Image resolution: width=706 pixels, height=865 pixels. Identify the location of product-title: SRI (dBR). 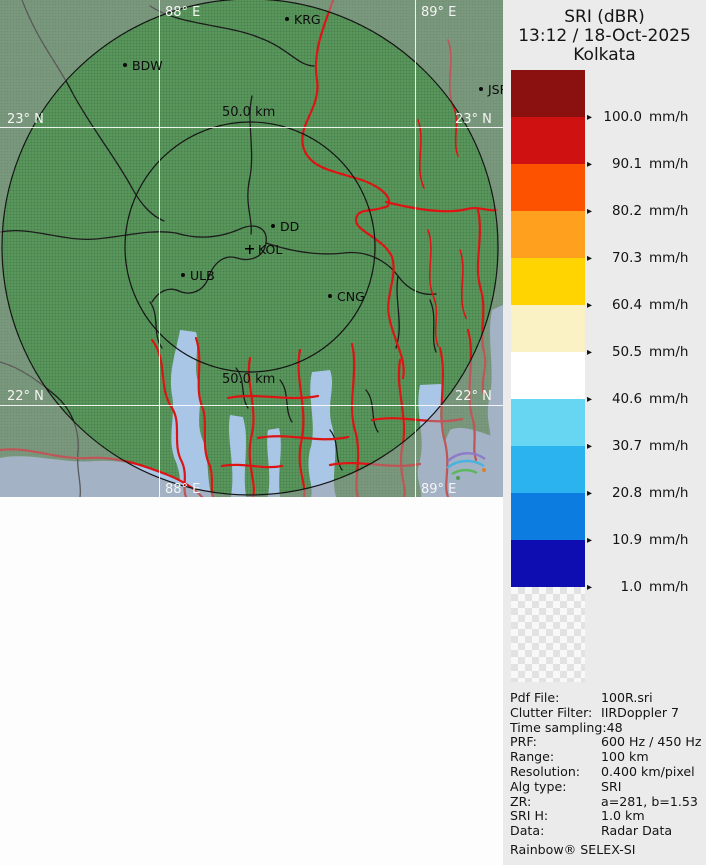
(604, 17).